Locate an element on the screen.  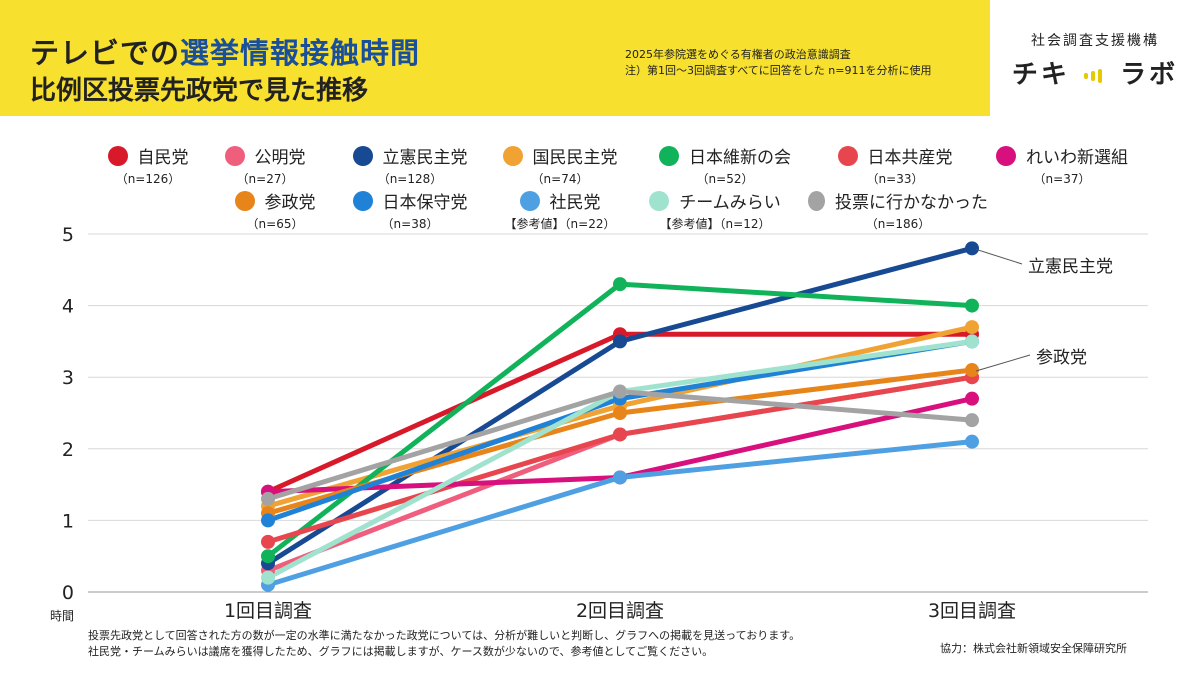
page-title: テレビでの選挙情報接触時間 is located at coordinates (225, 51).